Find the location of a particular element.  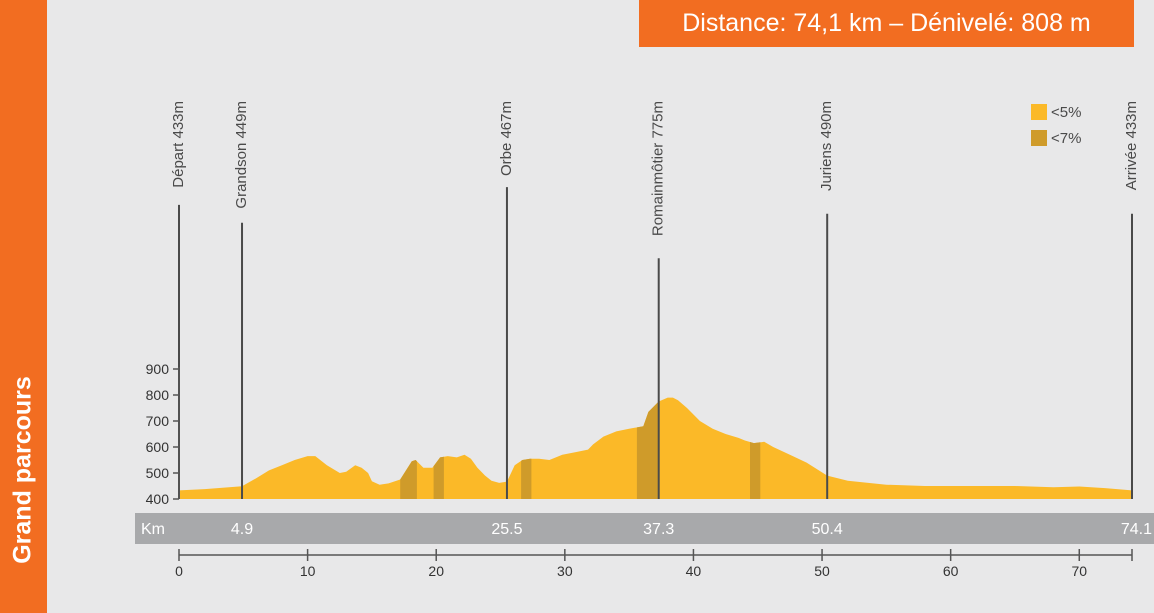

waypoint-label: Grandson 449m is located at coordinates (241, 155).